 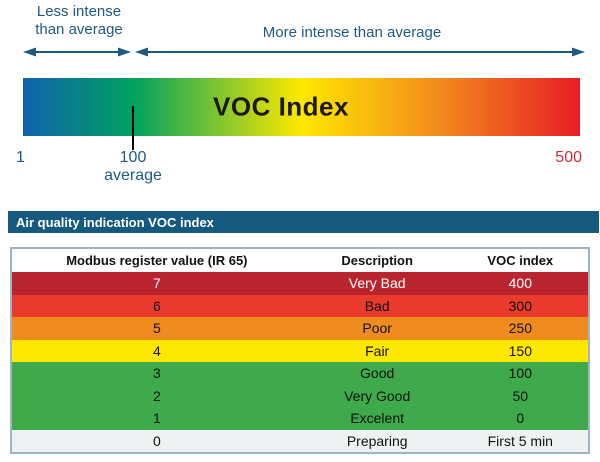 I want to click on less-range-arrow-icon, so click(x=77, y=52).